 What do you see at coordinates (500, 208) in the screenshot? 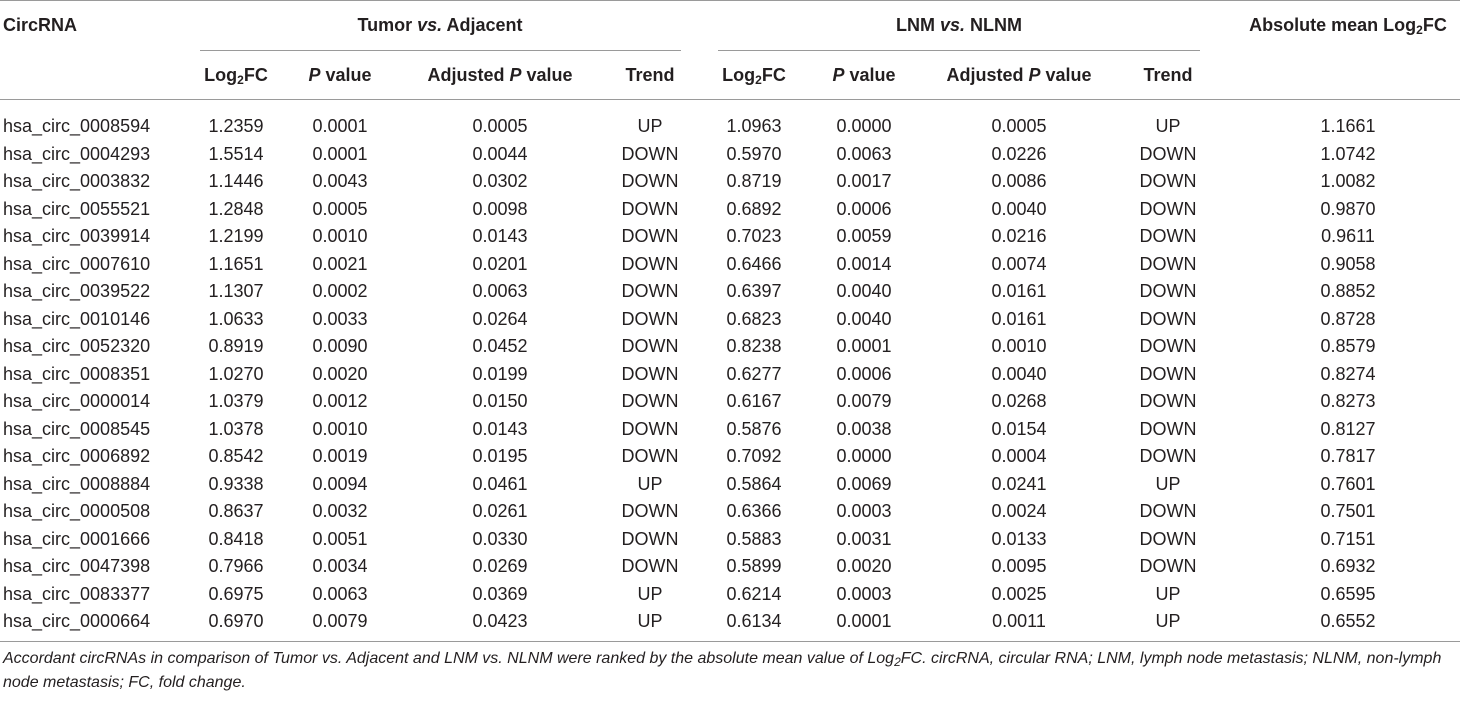
I see `adj-p-value-tumor-cell: 0.0098` at bounding box center [500, 208].